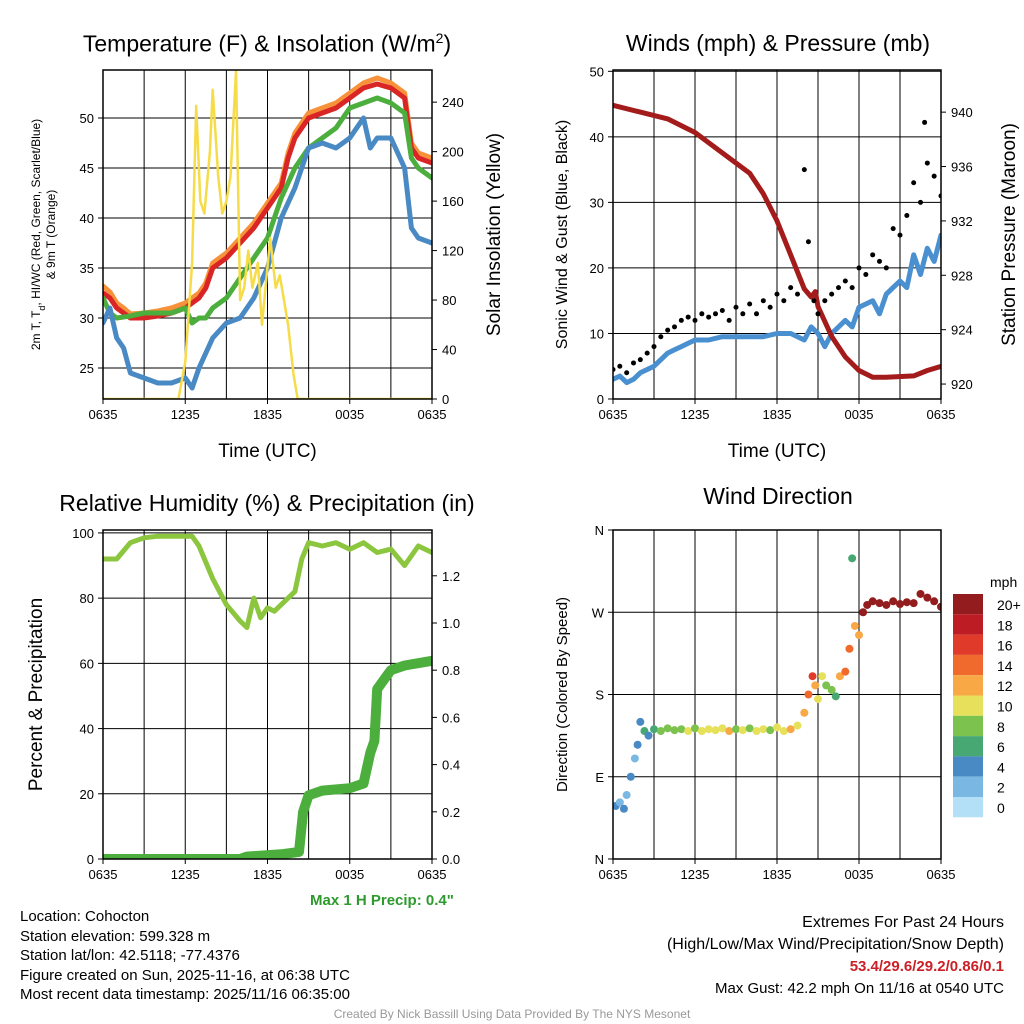  I want to click on title-superscript: 2, so click(439, 38).